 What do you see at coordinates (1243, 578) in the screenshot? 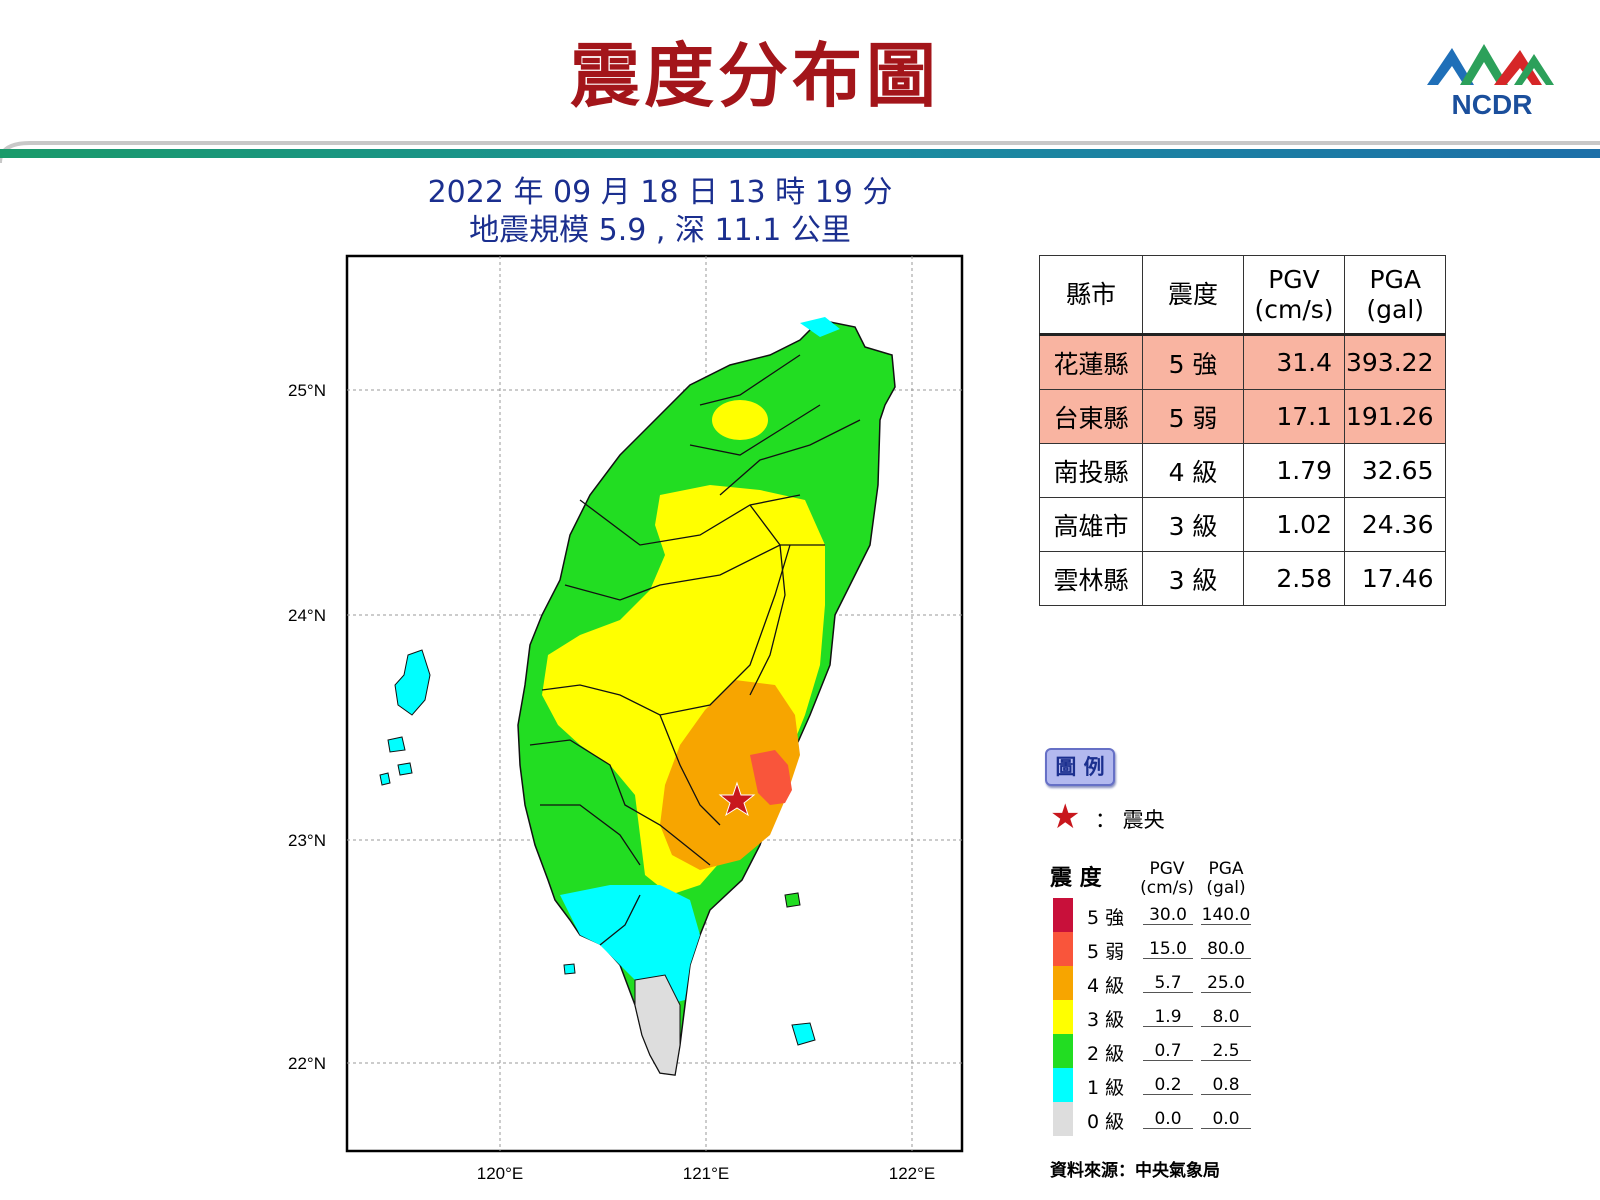
I see `table-row: 雲林縣 3 級 2.58 17.46` at bounding box center [1243, 578].